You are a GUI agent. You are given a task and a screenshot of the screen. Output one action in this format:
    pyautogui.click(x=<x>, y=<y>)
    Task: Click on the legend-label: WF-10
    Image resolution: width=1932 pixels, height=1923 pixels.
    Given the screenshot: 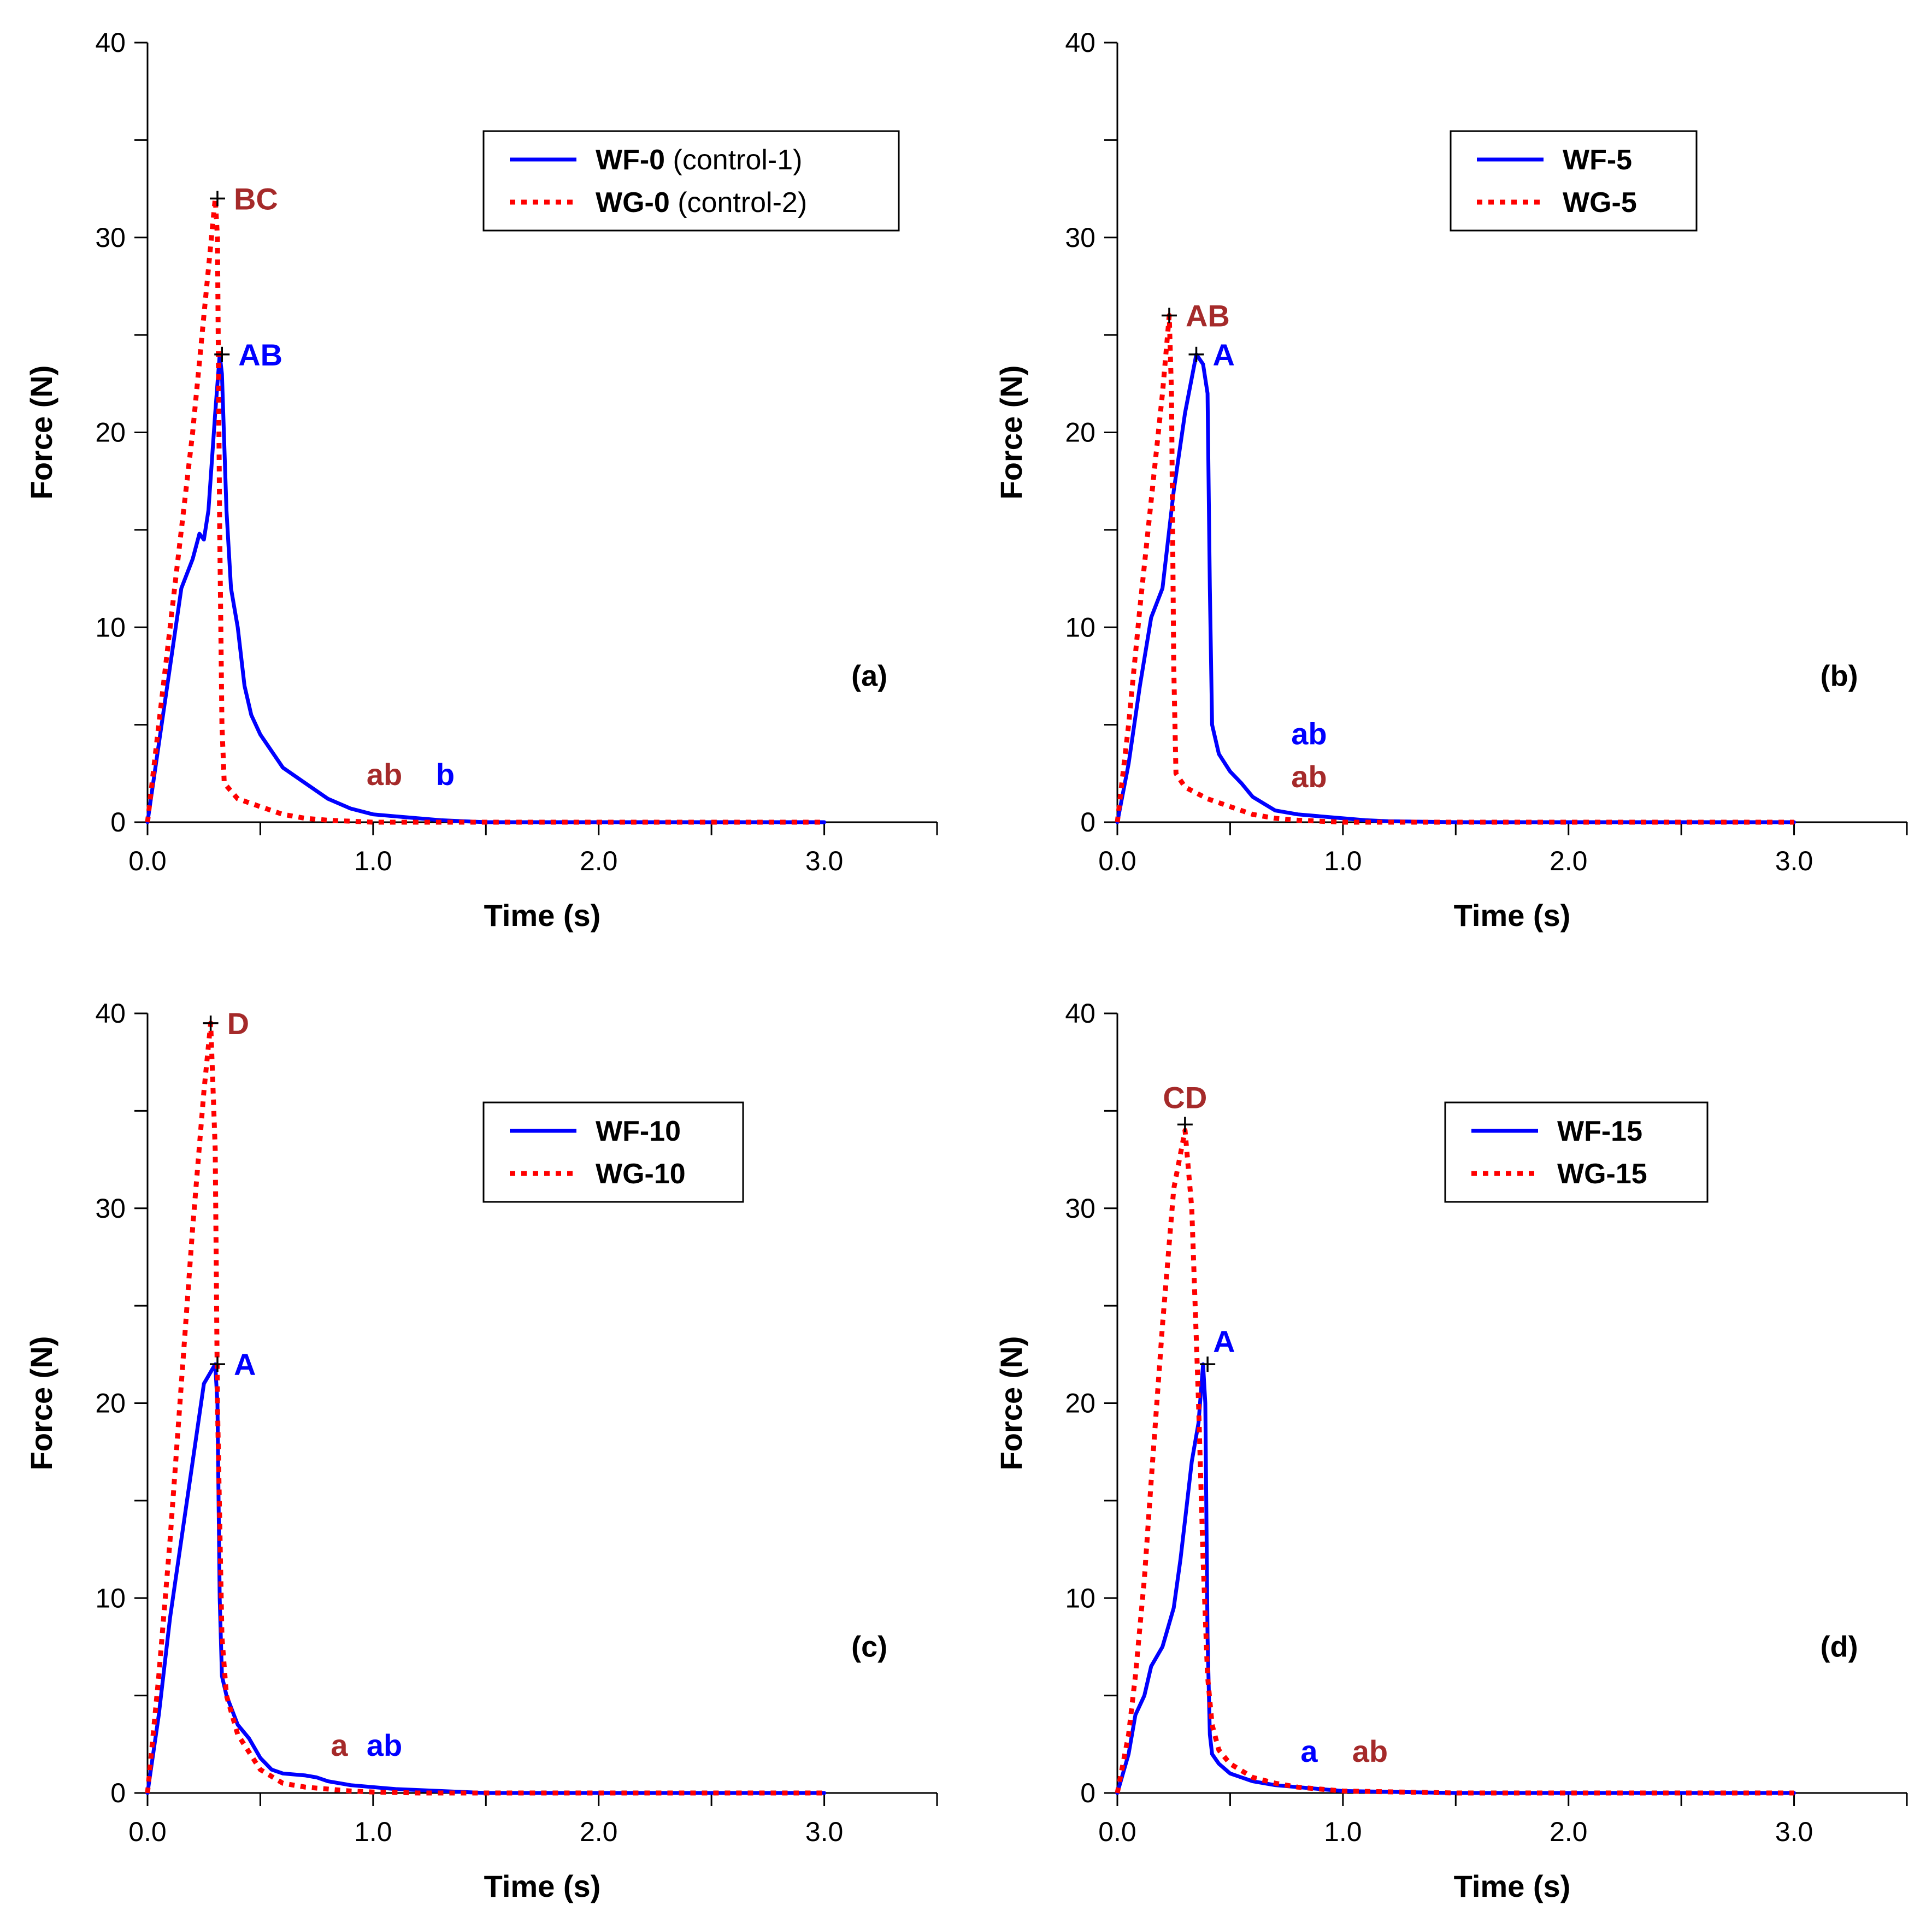 What is the action you would take?
    pyautogui.click(x=638, y=1131)
    